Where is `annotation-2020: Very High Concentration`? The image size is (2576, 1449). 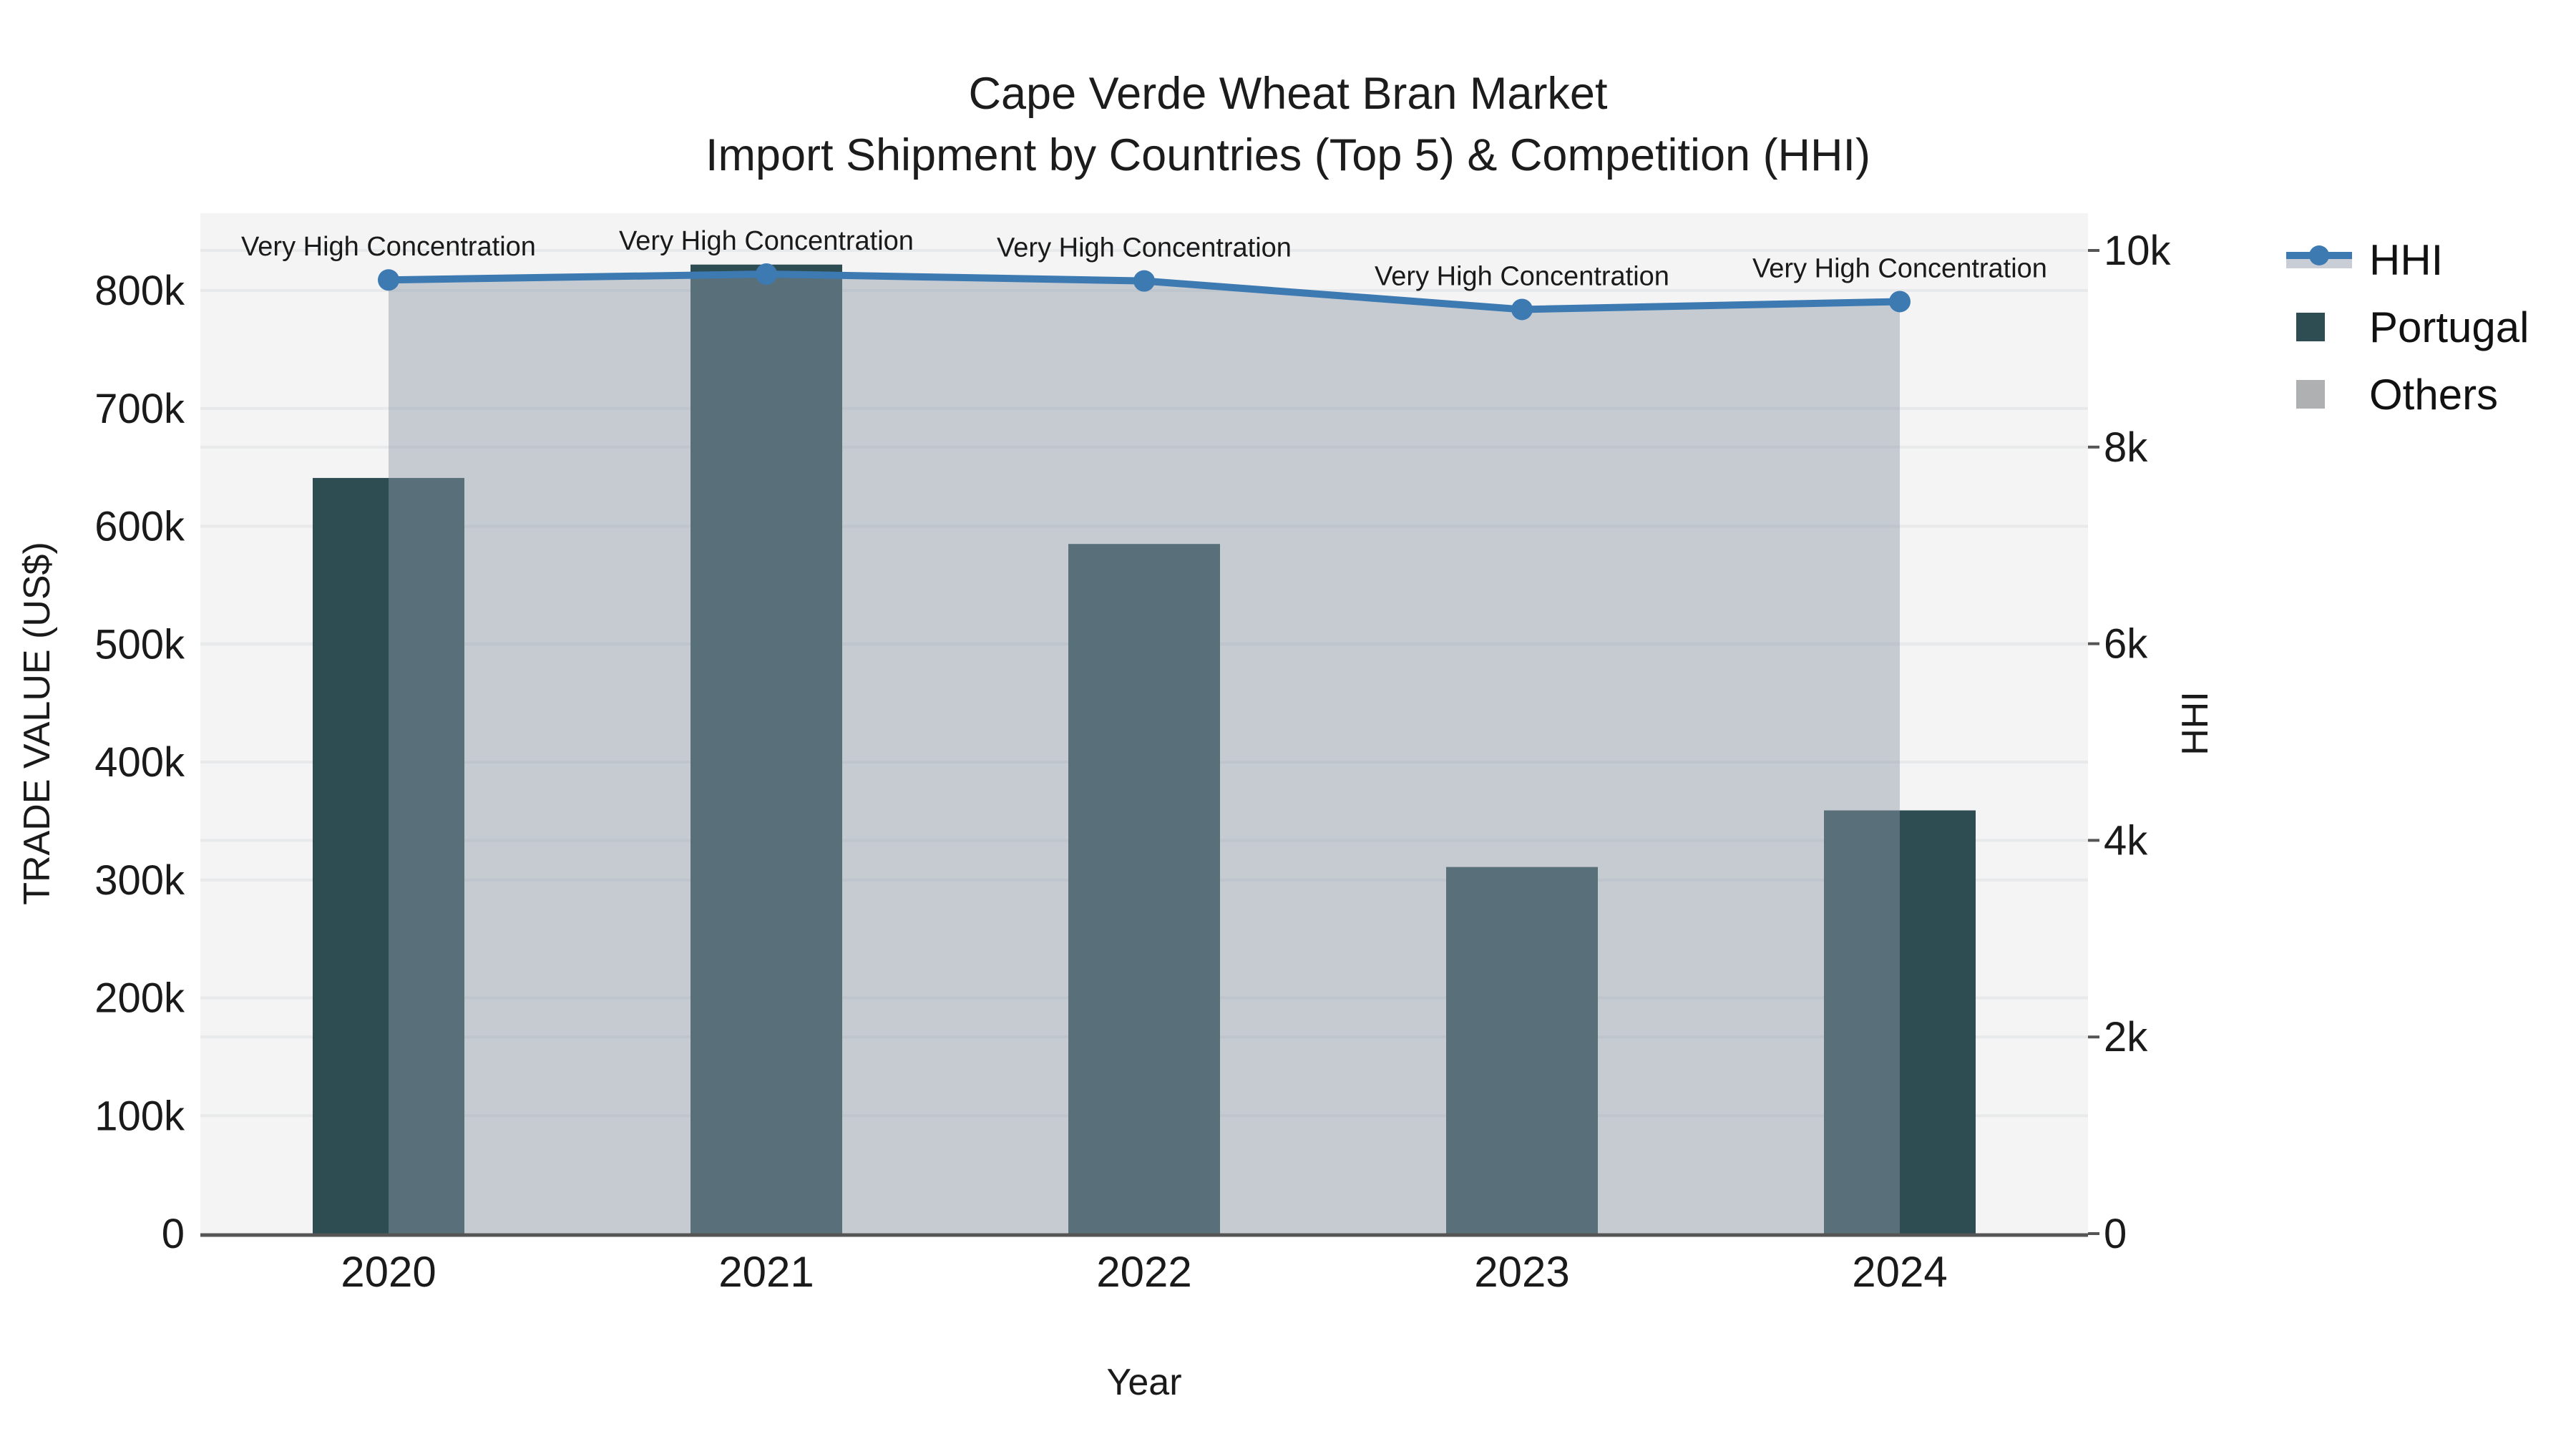
annotation-2020: Very High Concentration is located at coordinates (389, 247).